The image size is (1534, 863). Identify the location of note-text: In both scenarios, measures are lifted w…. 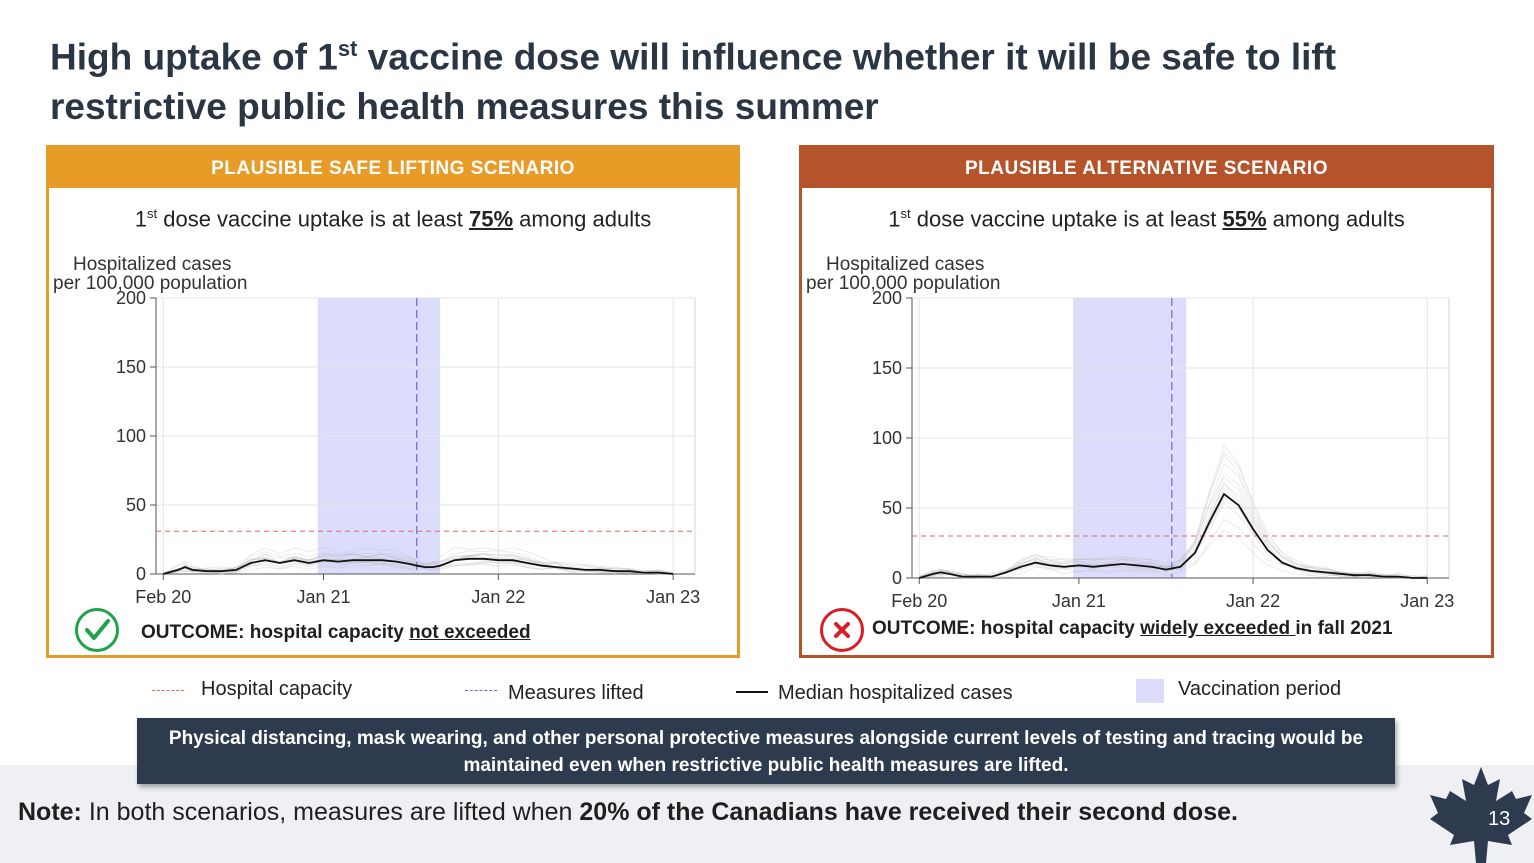
(330, 812).